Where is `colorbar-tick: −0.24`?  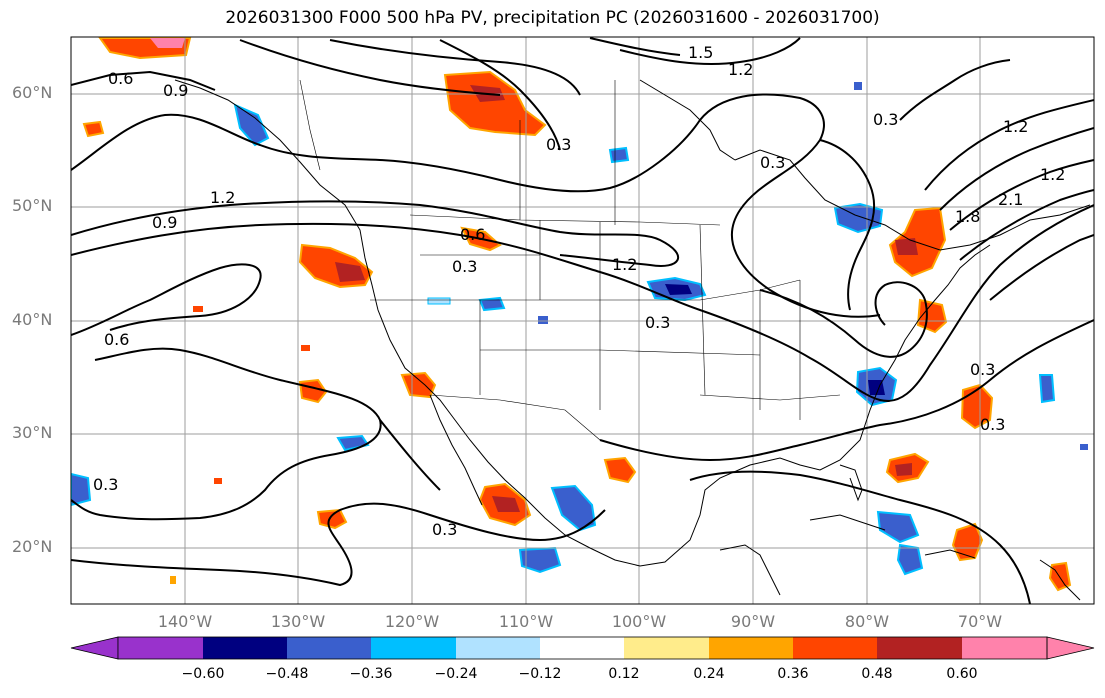 colorbar-tick: −0.24 is located at coordinates (456, 674).